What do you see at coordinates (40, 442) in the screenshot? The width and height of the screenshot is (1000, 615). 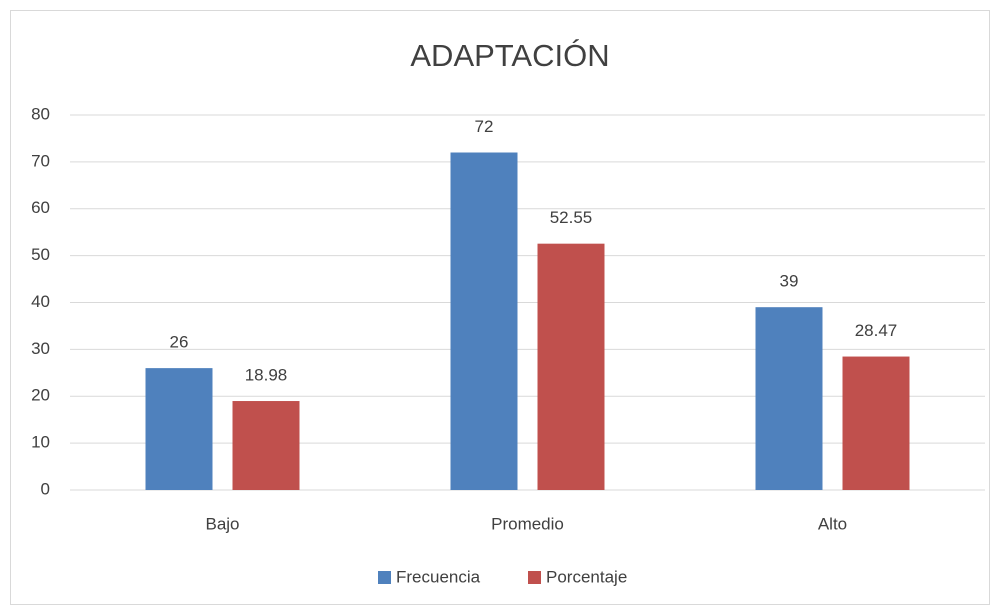 I see `y-tick-label: 10` at bounding box center [40, 442].